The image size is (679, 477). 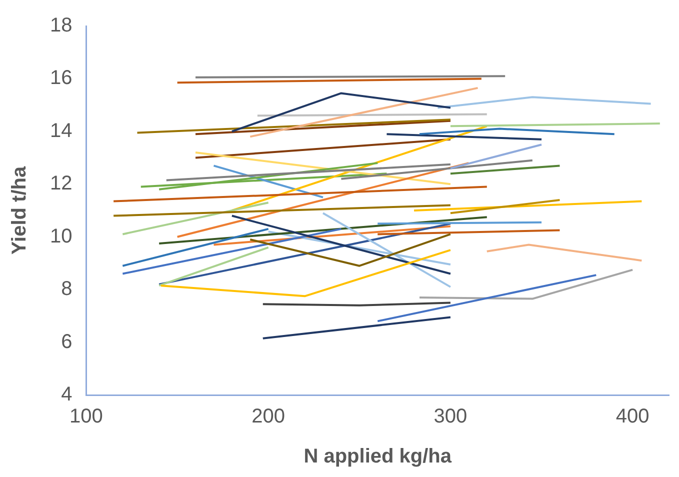 What do you see at coordinates (61, 236) in the screenshot?
I see `y-tick-label: 10` at bounding box center [61, 236].